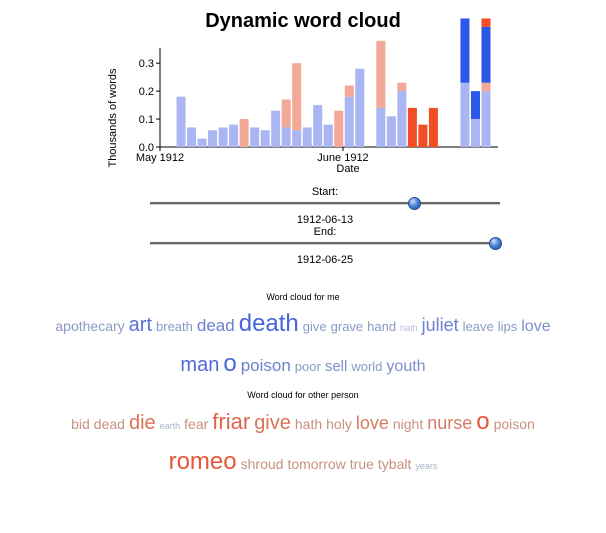  I want to click on cloud-word: romeo, so click(202, 461).